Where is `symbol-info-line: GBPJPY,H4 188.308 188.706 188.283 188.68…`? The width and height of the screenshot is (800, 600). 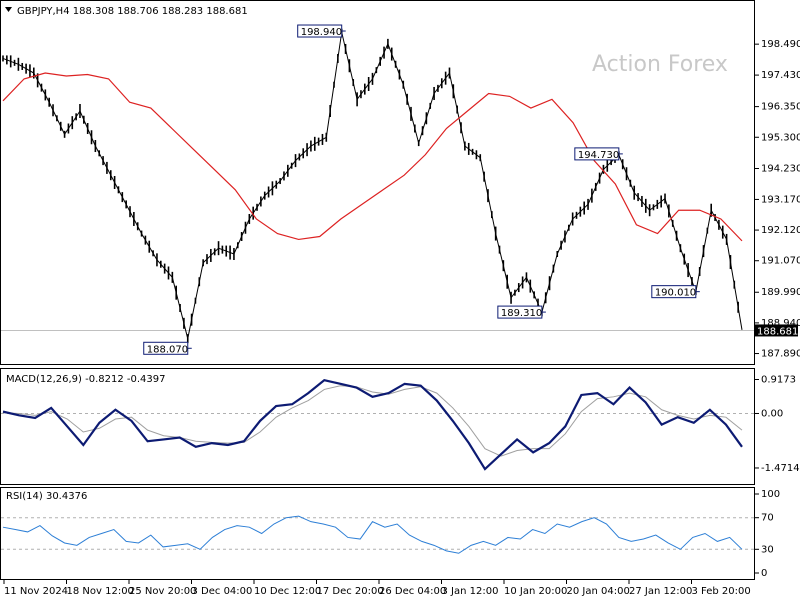
symbol-info-line: GBPJPY,H4 188.308 188.706 188.283 188.68… is located at coordinates (132, 11).